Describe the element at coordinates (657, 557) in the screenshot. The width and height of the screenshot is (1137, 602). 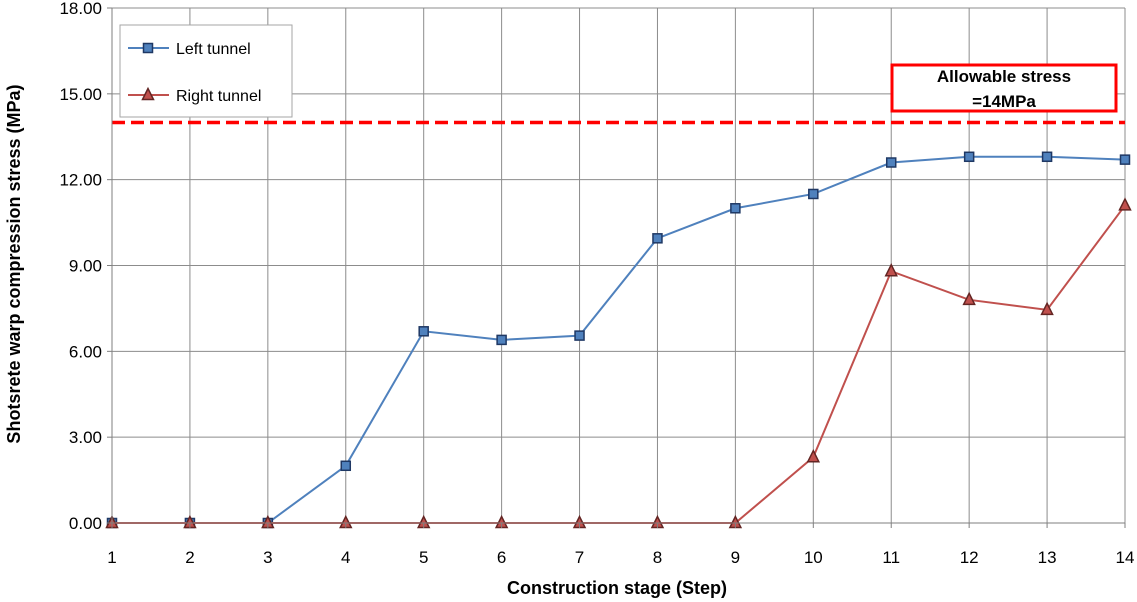
I see `x-tick-label: 8` at that location.